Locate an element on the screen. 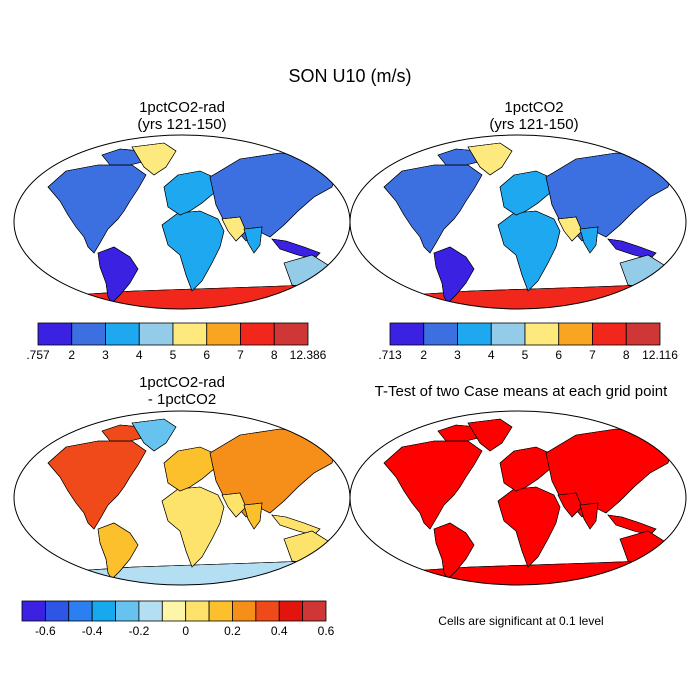 The width and height of the screenshot is (700, 700). panel-title-rad: 1pctCO2-rad (yrs 121-150) is located at coordinates (182, 116).